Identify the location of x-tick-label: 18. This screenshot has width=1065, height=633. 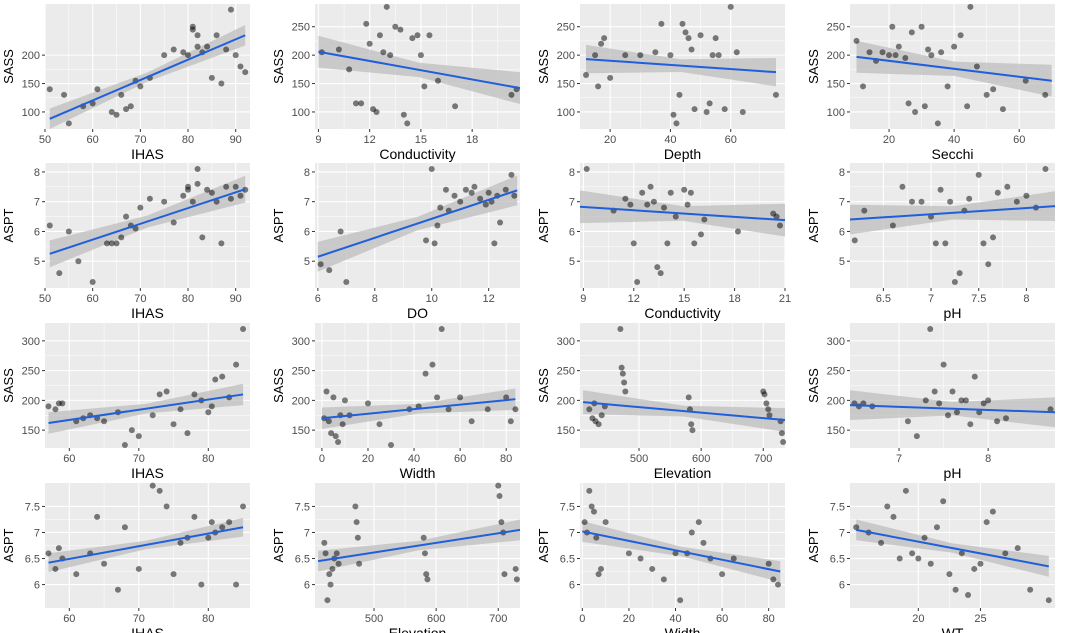
(472, 140).